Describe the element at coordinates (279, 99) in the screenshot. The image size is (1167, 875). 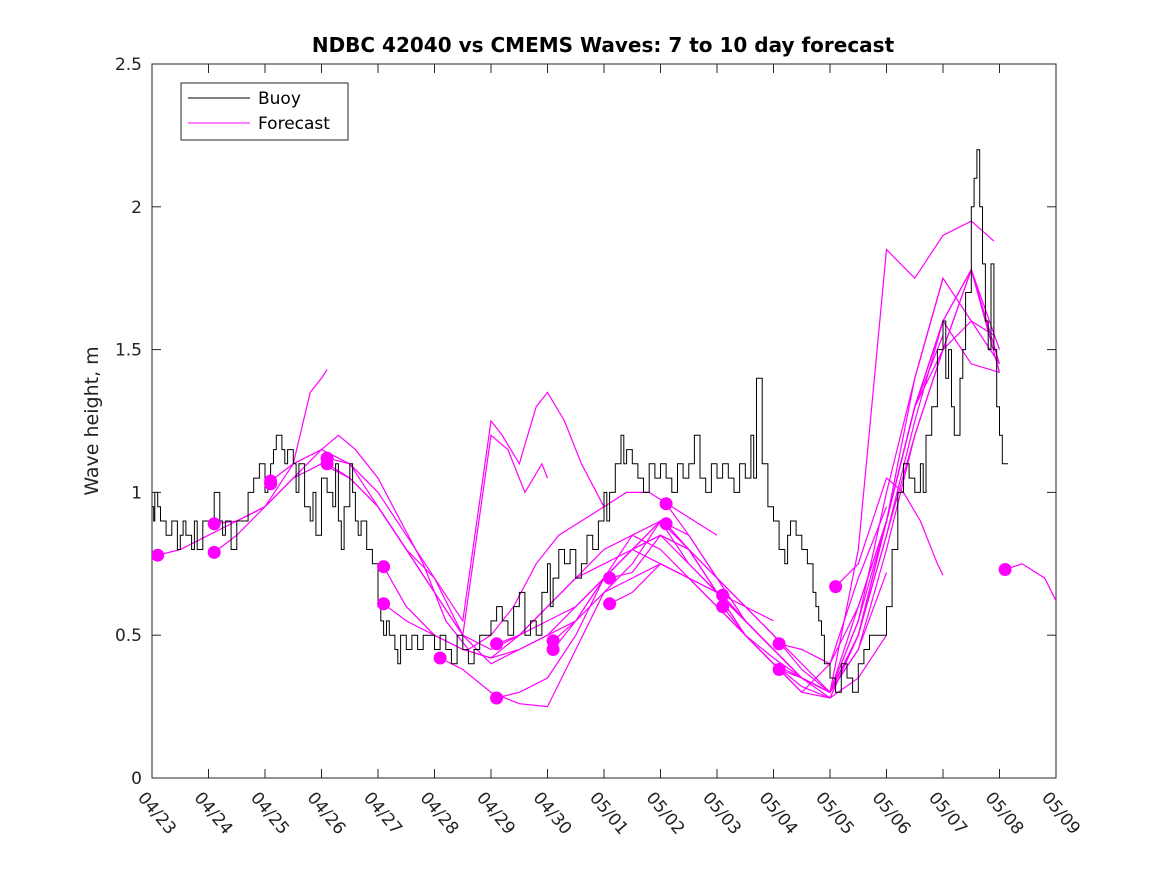
I see `legend-label-buoy: Buoy` at that location.